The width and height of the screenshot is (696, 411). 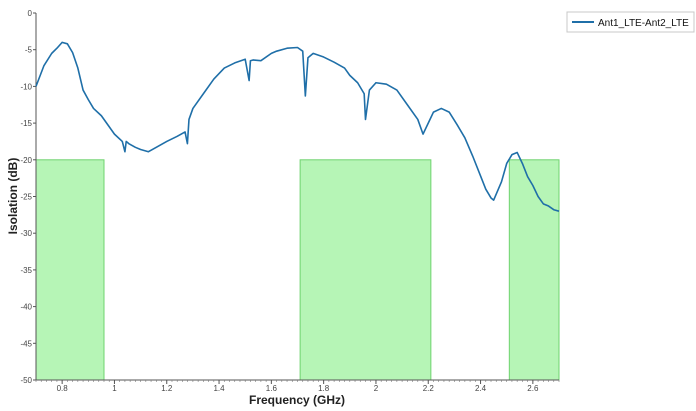 What do you see at coordinates (26, 307) in the screenshot?
I see `y-tick-label: -40` at bounding box center [26, 307].